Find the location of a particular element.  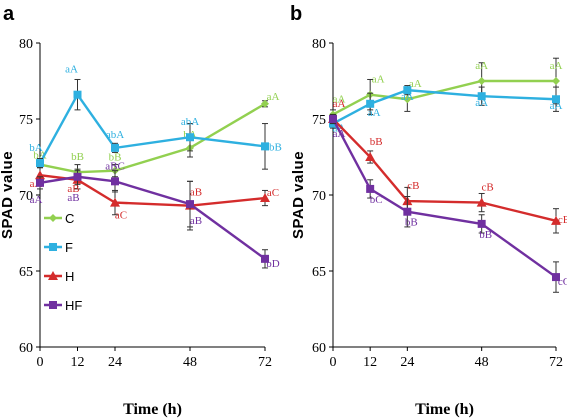

legend-label: C is located at coordinates (69, 218).